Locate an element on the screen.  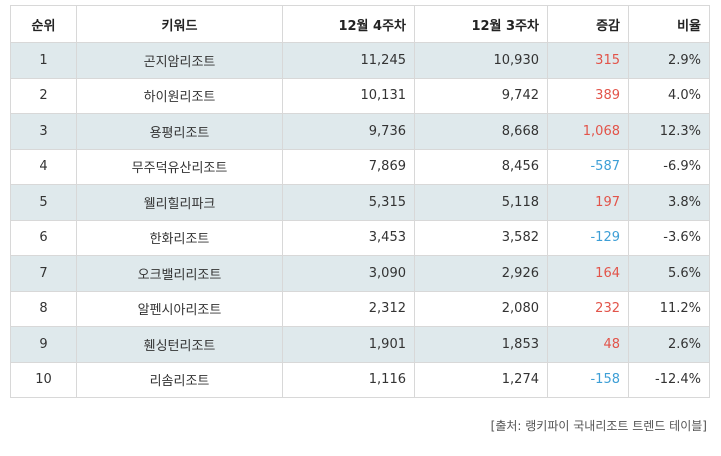
table-row: 10 리솜리조트 1,116 1,274 -158 -12.4% is located at coordinates (360, 379).